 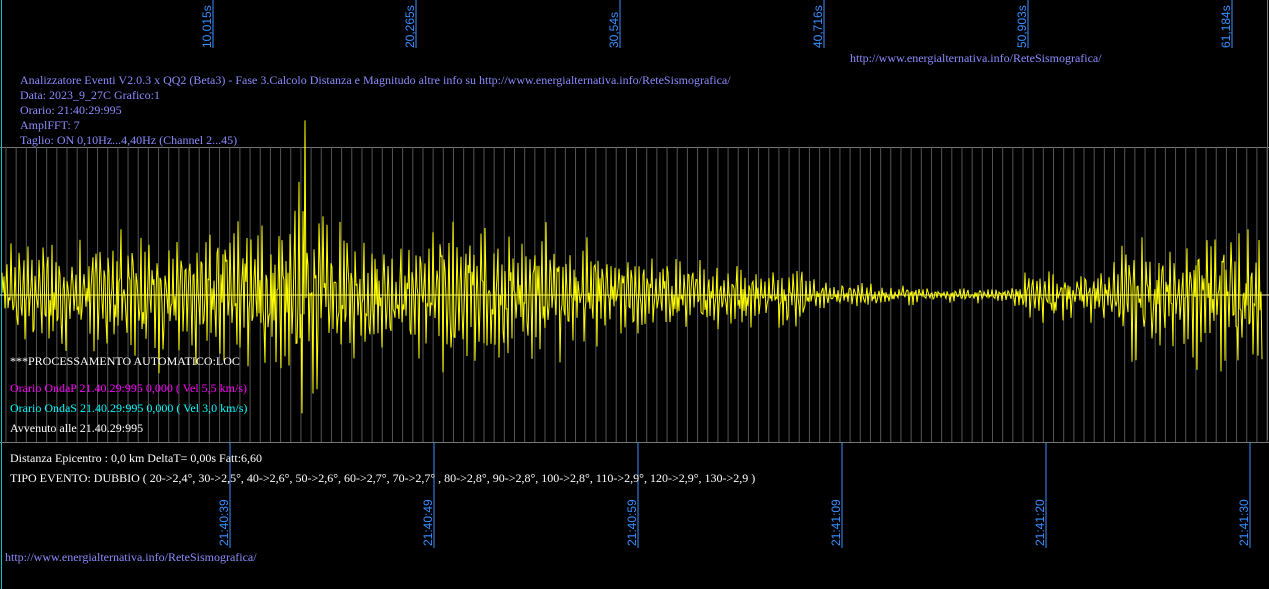 I want to click on top-tick-label: 10,015s, so click(x=207, y=26).